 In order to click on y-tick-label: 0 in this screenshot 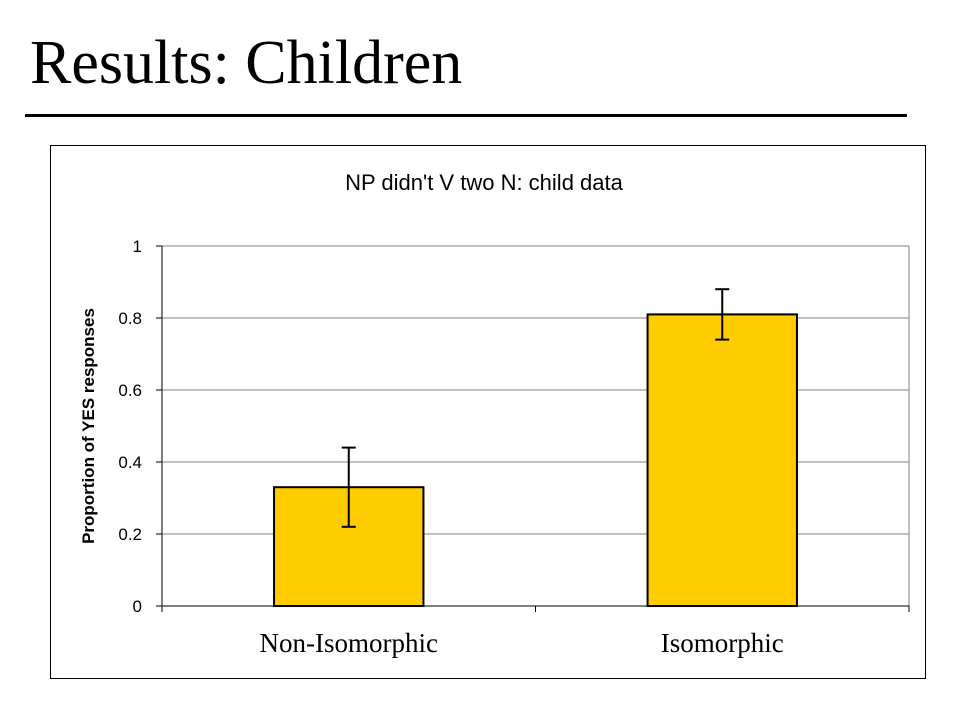, I will do `click(137, 606)`.